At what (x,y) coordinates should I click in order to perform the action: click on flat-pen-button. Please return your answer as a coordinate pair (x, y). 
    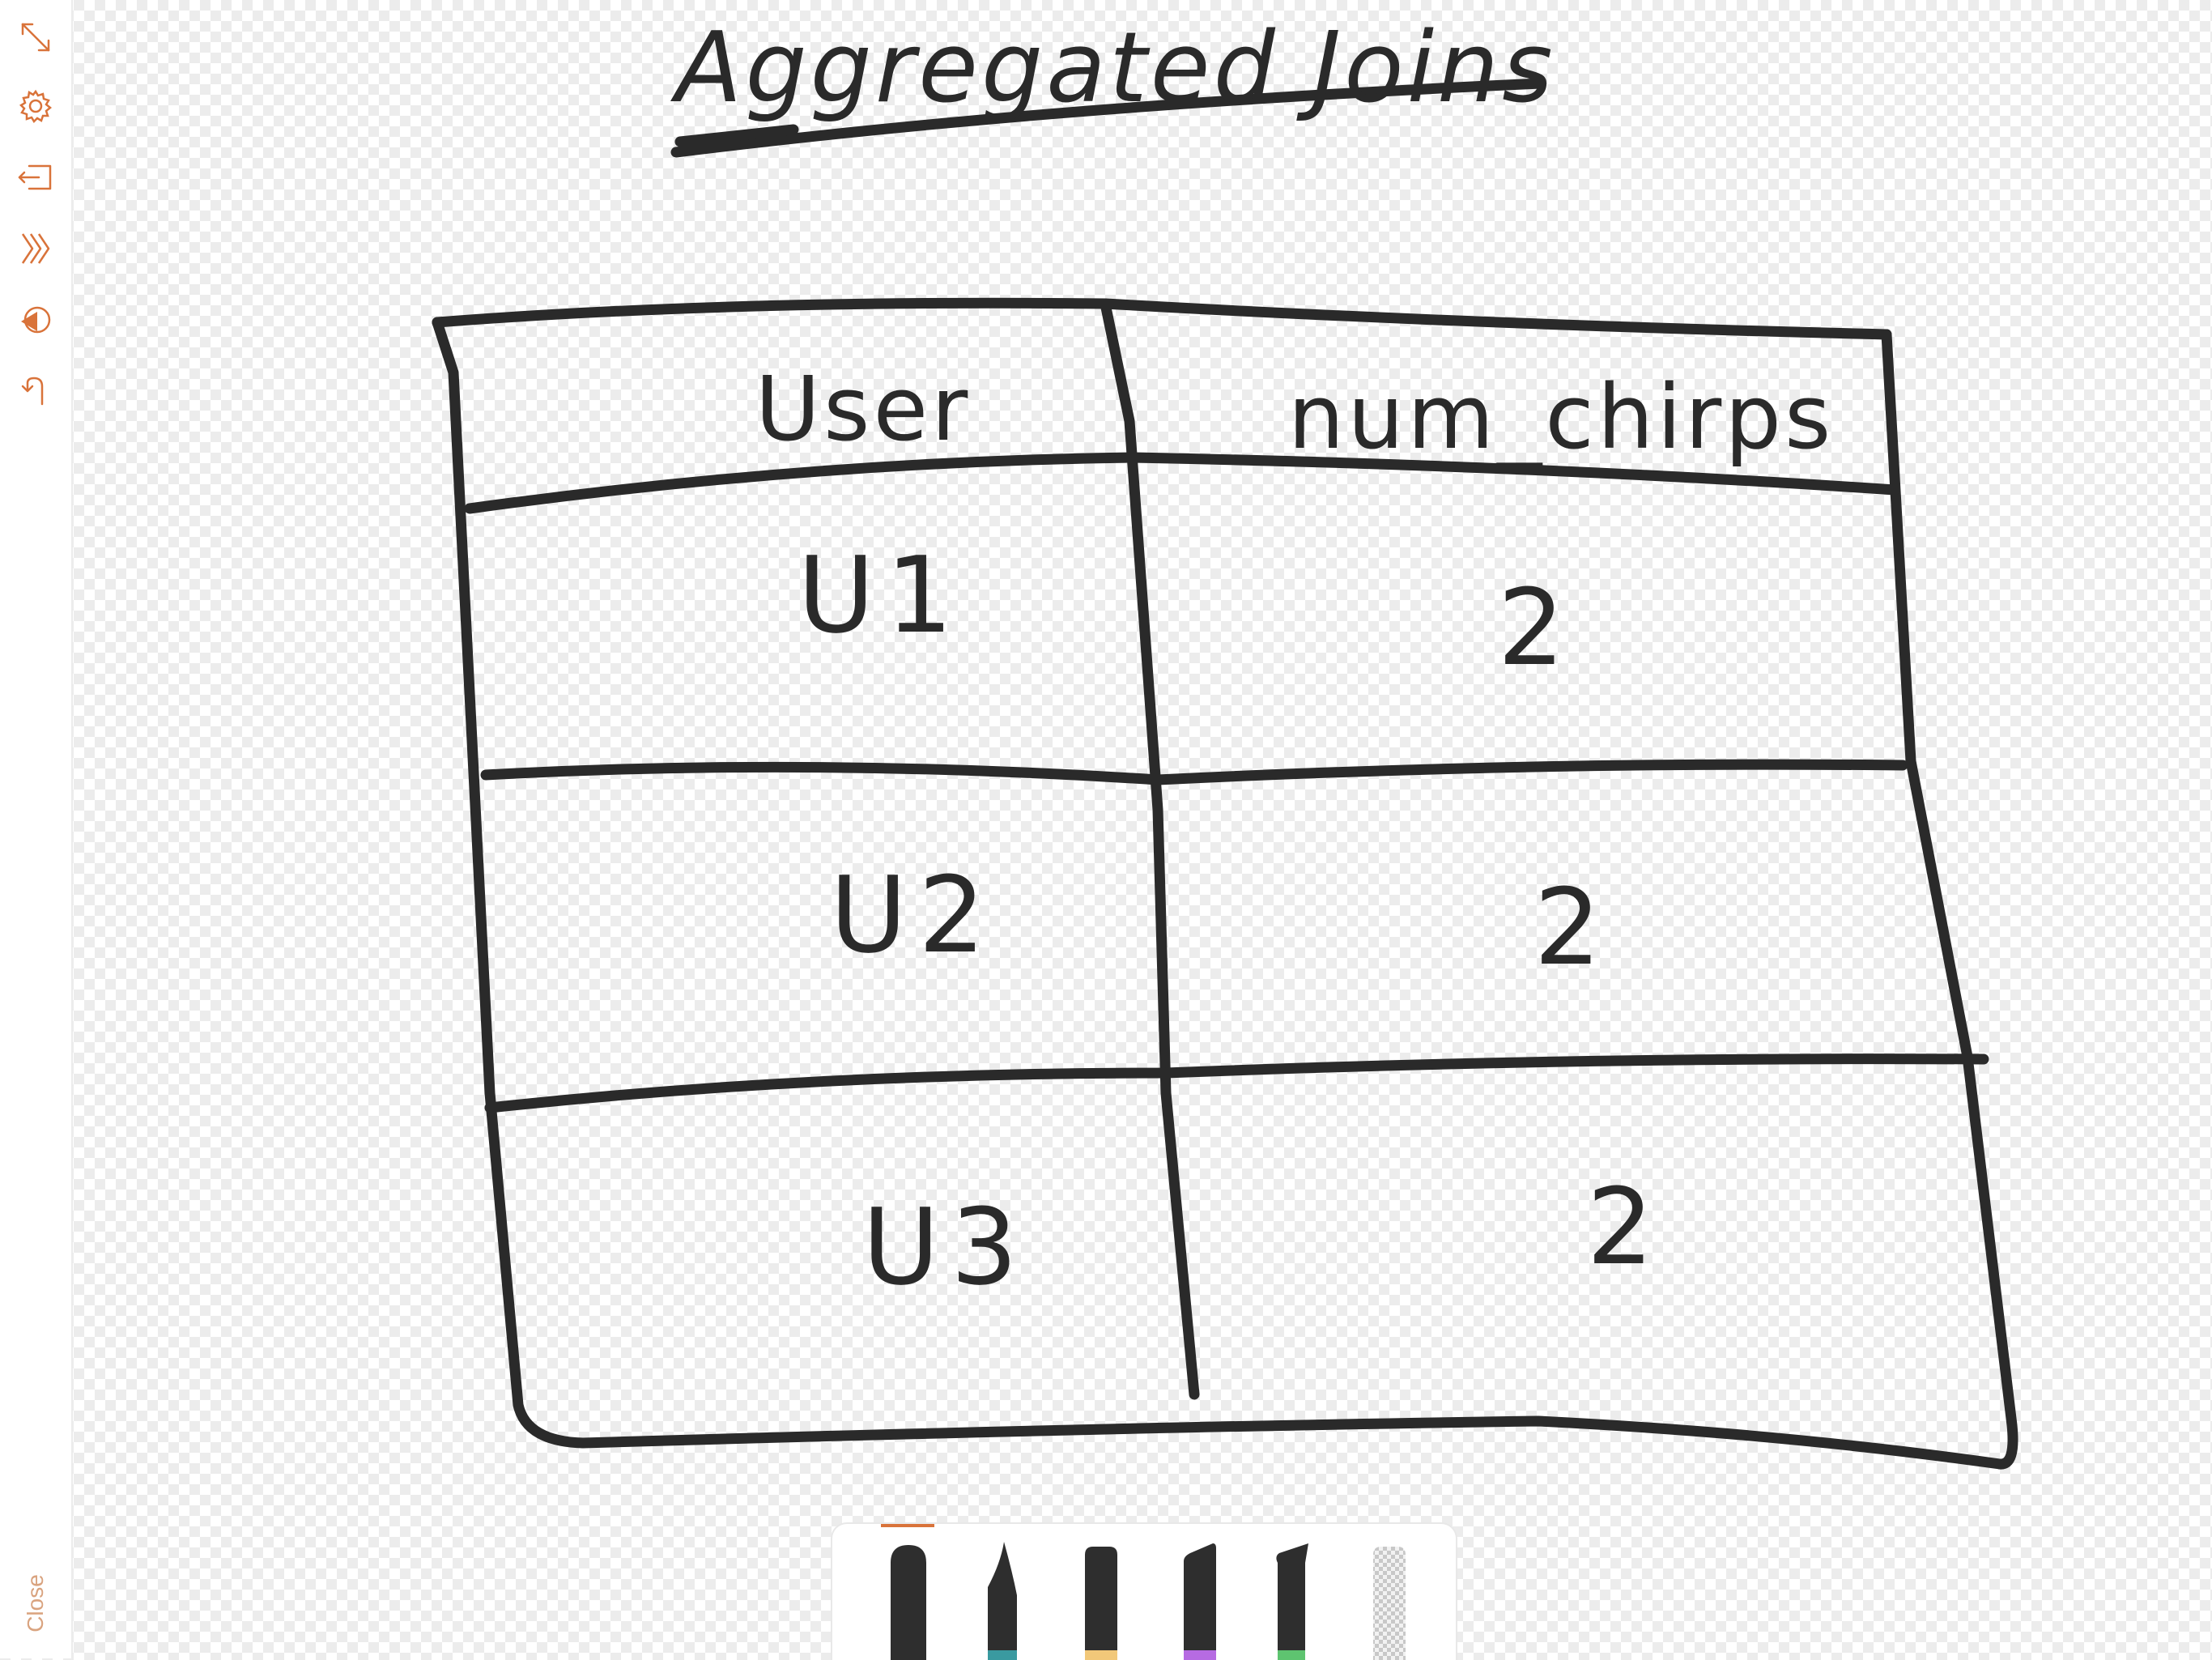
    Looking at the image, I should click on (1101, 1600).